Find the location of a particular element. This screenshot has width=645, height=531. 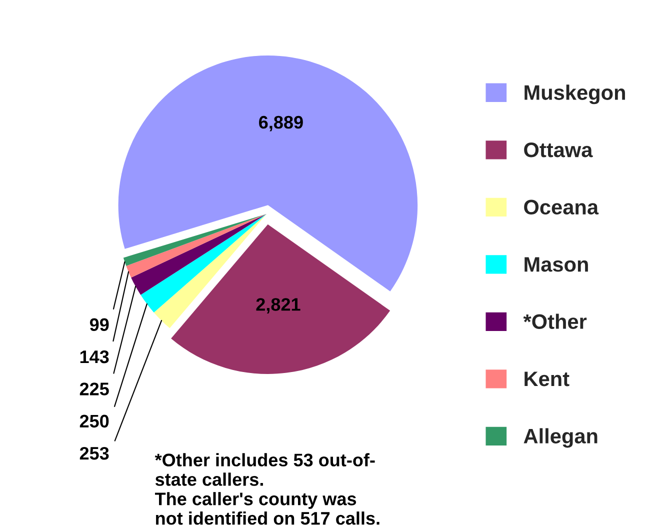

data-label: 2,821 is located at coordinates (278, 306).